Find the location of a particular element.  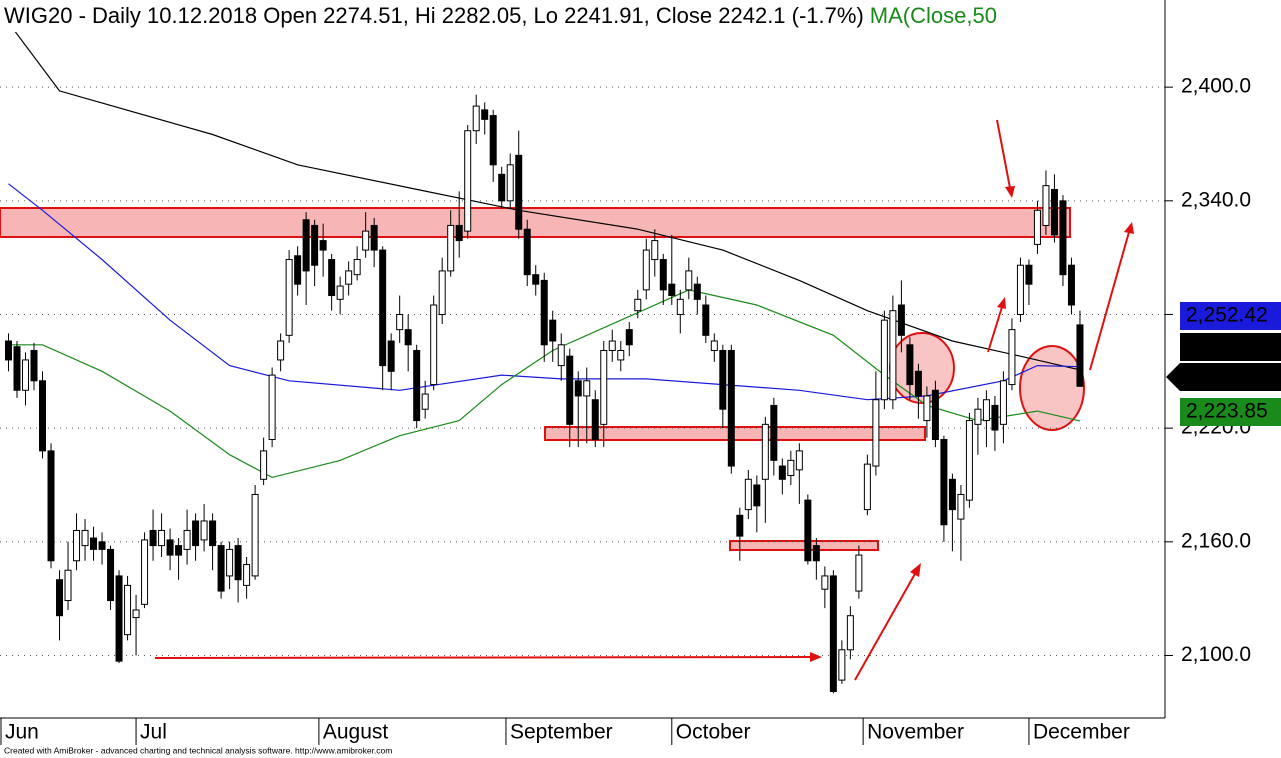

value-tag is located at coordinates (1230, 316).